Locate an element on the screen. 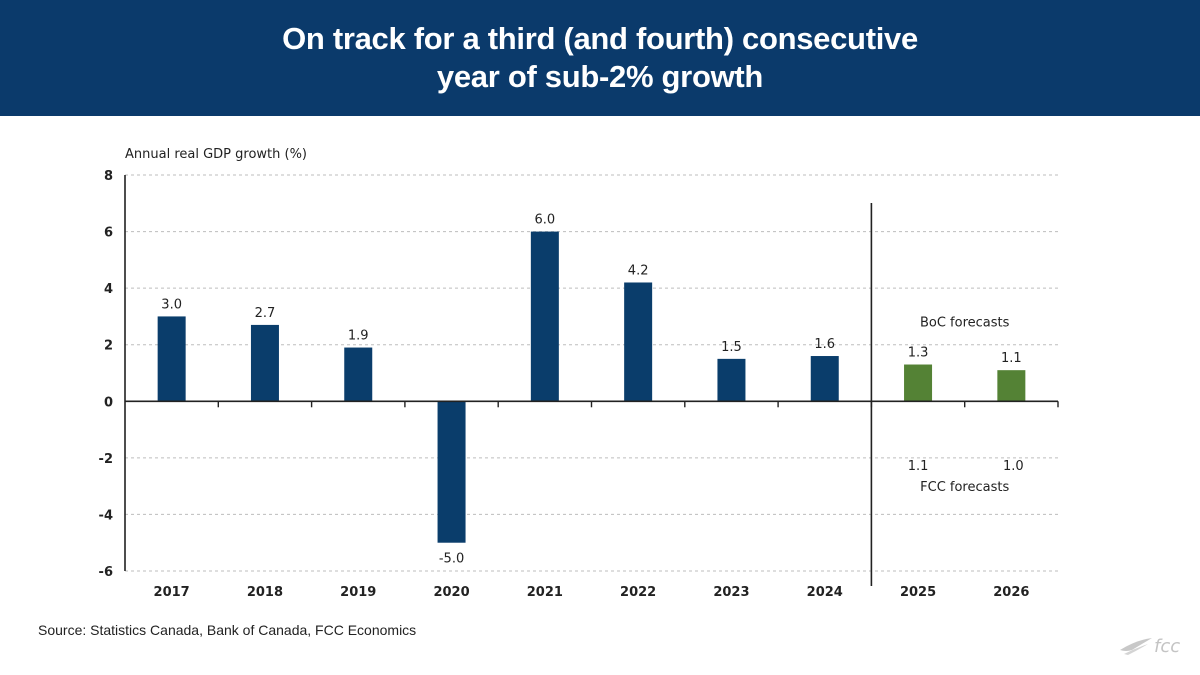 This screenshot has width=1200, height=675. data-label-2024: 1.6 is located at coordinates (824, 344).